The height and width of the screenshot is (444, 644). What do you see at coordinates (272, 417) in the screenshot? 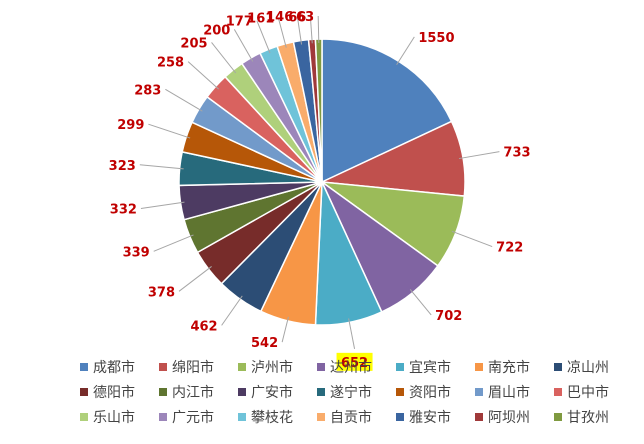
I see `legend-label: 攀枝花` at bounding box center [272, 417].